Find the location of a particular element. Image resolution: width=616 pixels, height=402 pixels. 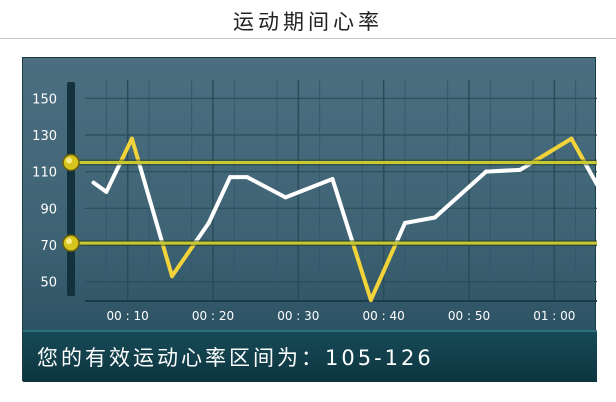

y-tick-label: 110 is located at coordinates (44, 173).